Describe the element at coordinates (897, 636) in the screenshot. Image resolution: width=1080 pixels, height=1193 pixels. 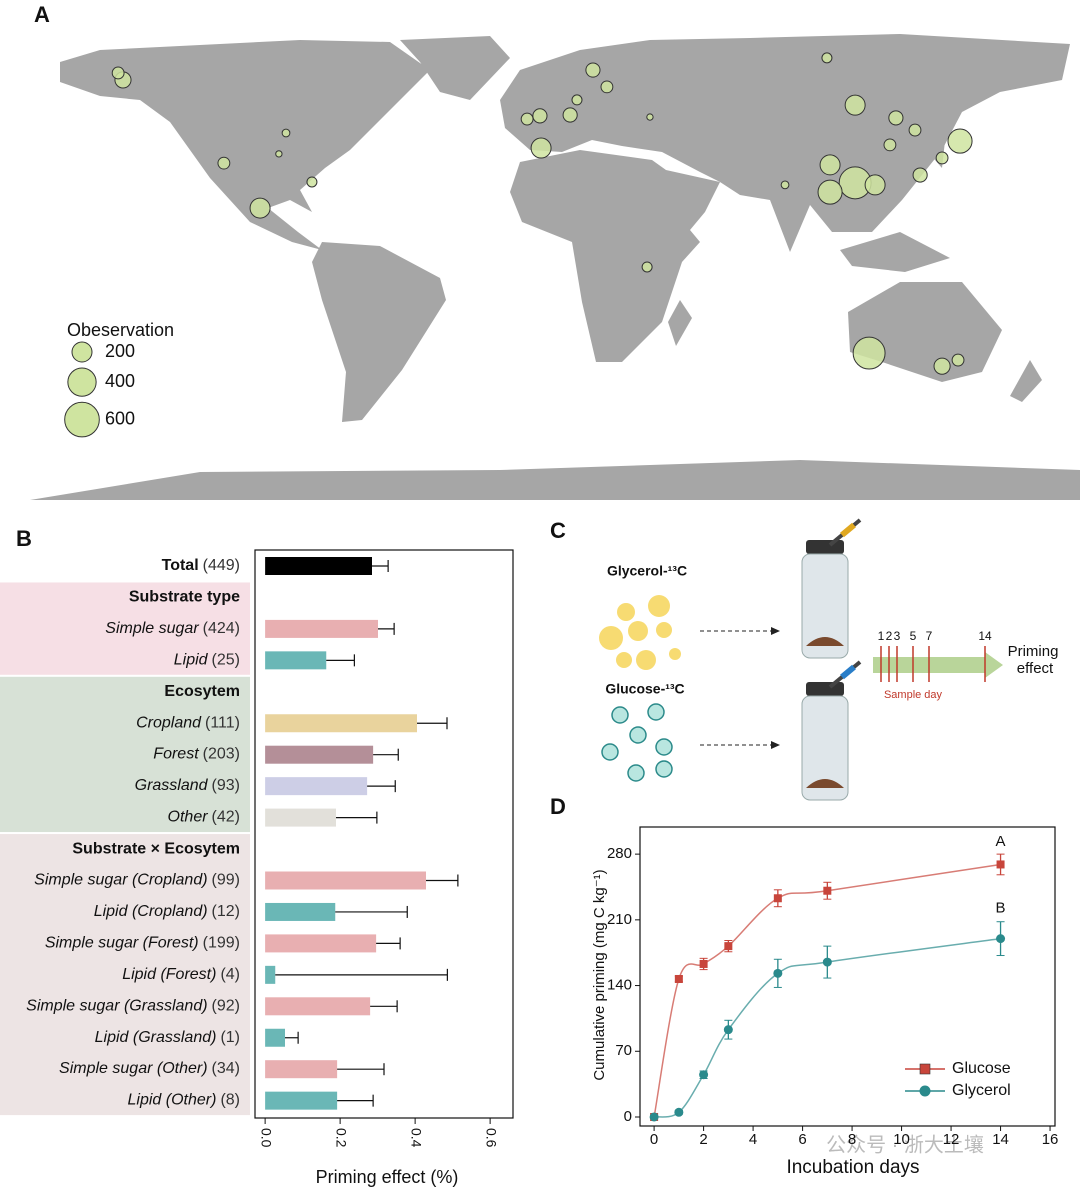
I see `sample-day: 3` at that location.